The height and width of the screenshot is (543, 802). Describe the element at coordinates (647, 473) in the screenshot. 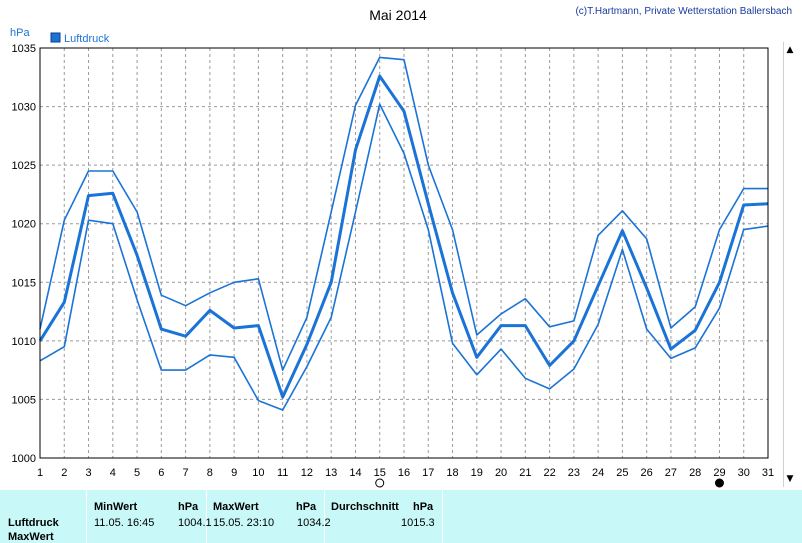

I see `x-tick-label: 26` at that location.